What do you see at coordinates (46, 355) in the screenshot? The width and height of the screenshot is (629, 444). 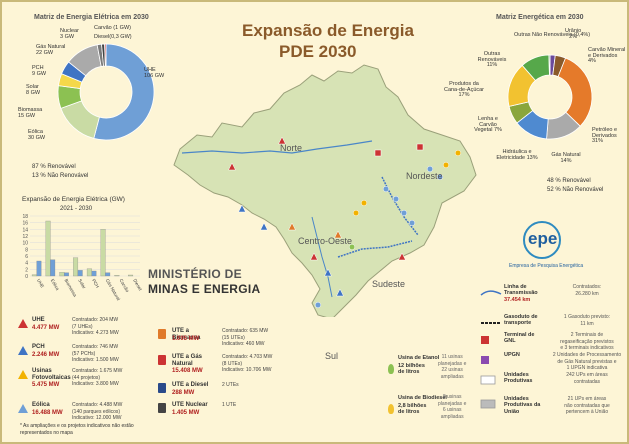 I see `legend-left-mw-1: 2.246 MW` at bounding box center [46, 355].